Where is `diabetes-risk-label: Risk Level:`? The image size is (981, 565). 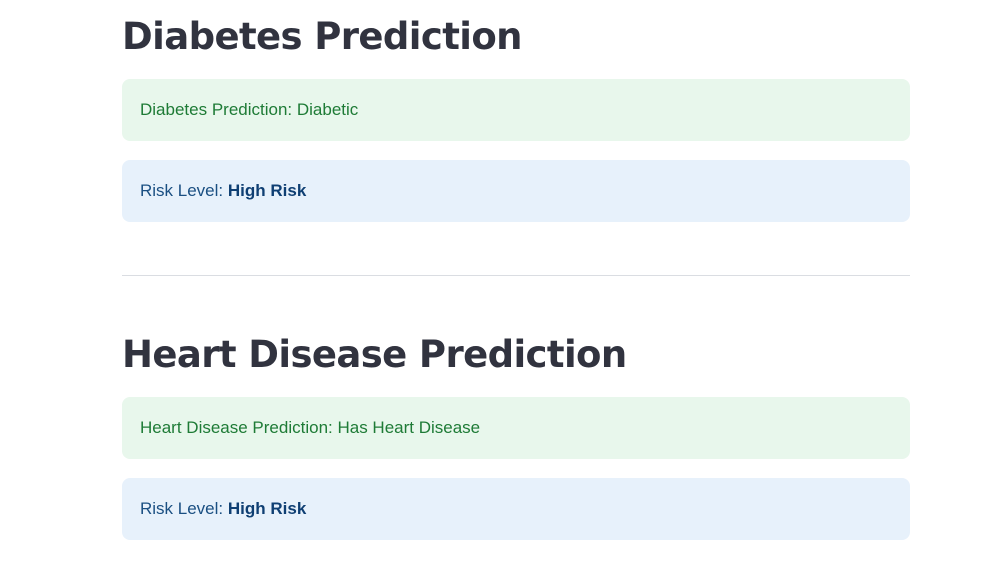 diabetes-risk-label: Risk Level: is located at coordinates (184, 190).